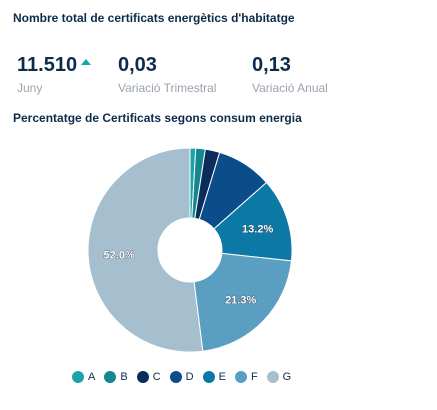  Describe the element at coordinates (156, 377) in the screenshot. I see `legend-label-c: C` at that location.